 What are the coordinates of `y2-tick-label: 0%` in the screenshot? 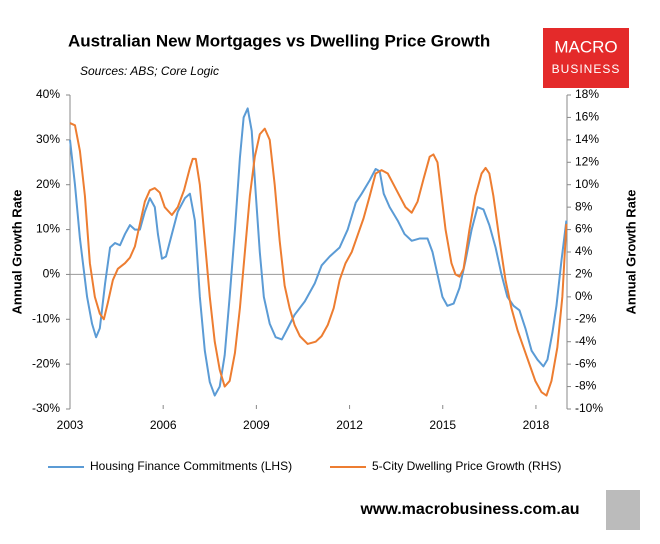 It's located at (584, 296).